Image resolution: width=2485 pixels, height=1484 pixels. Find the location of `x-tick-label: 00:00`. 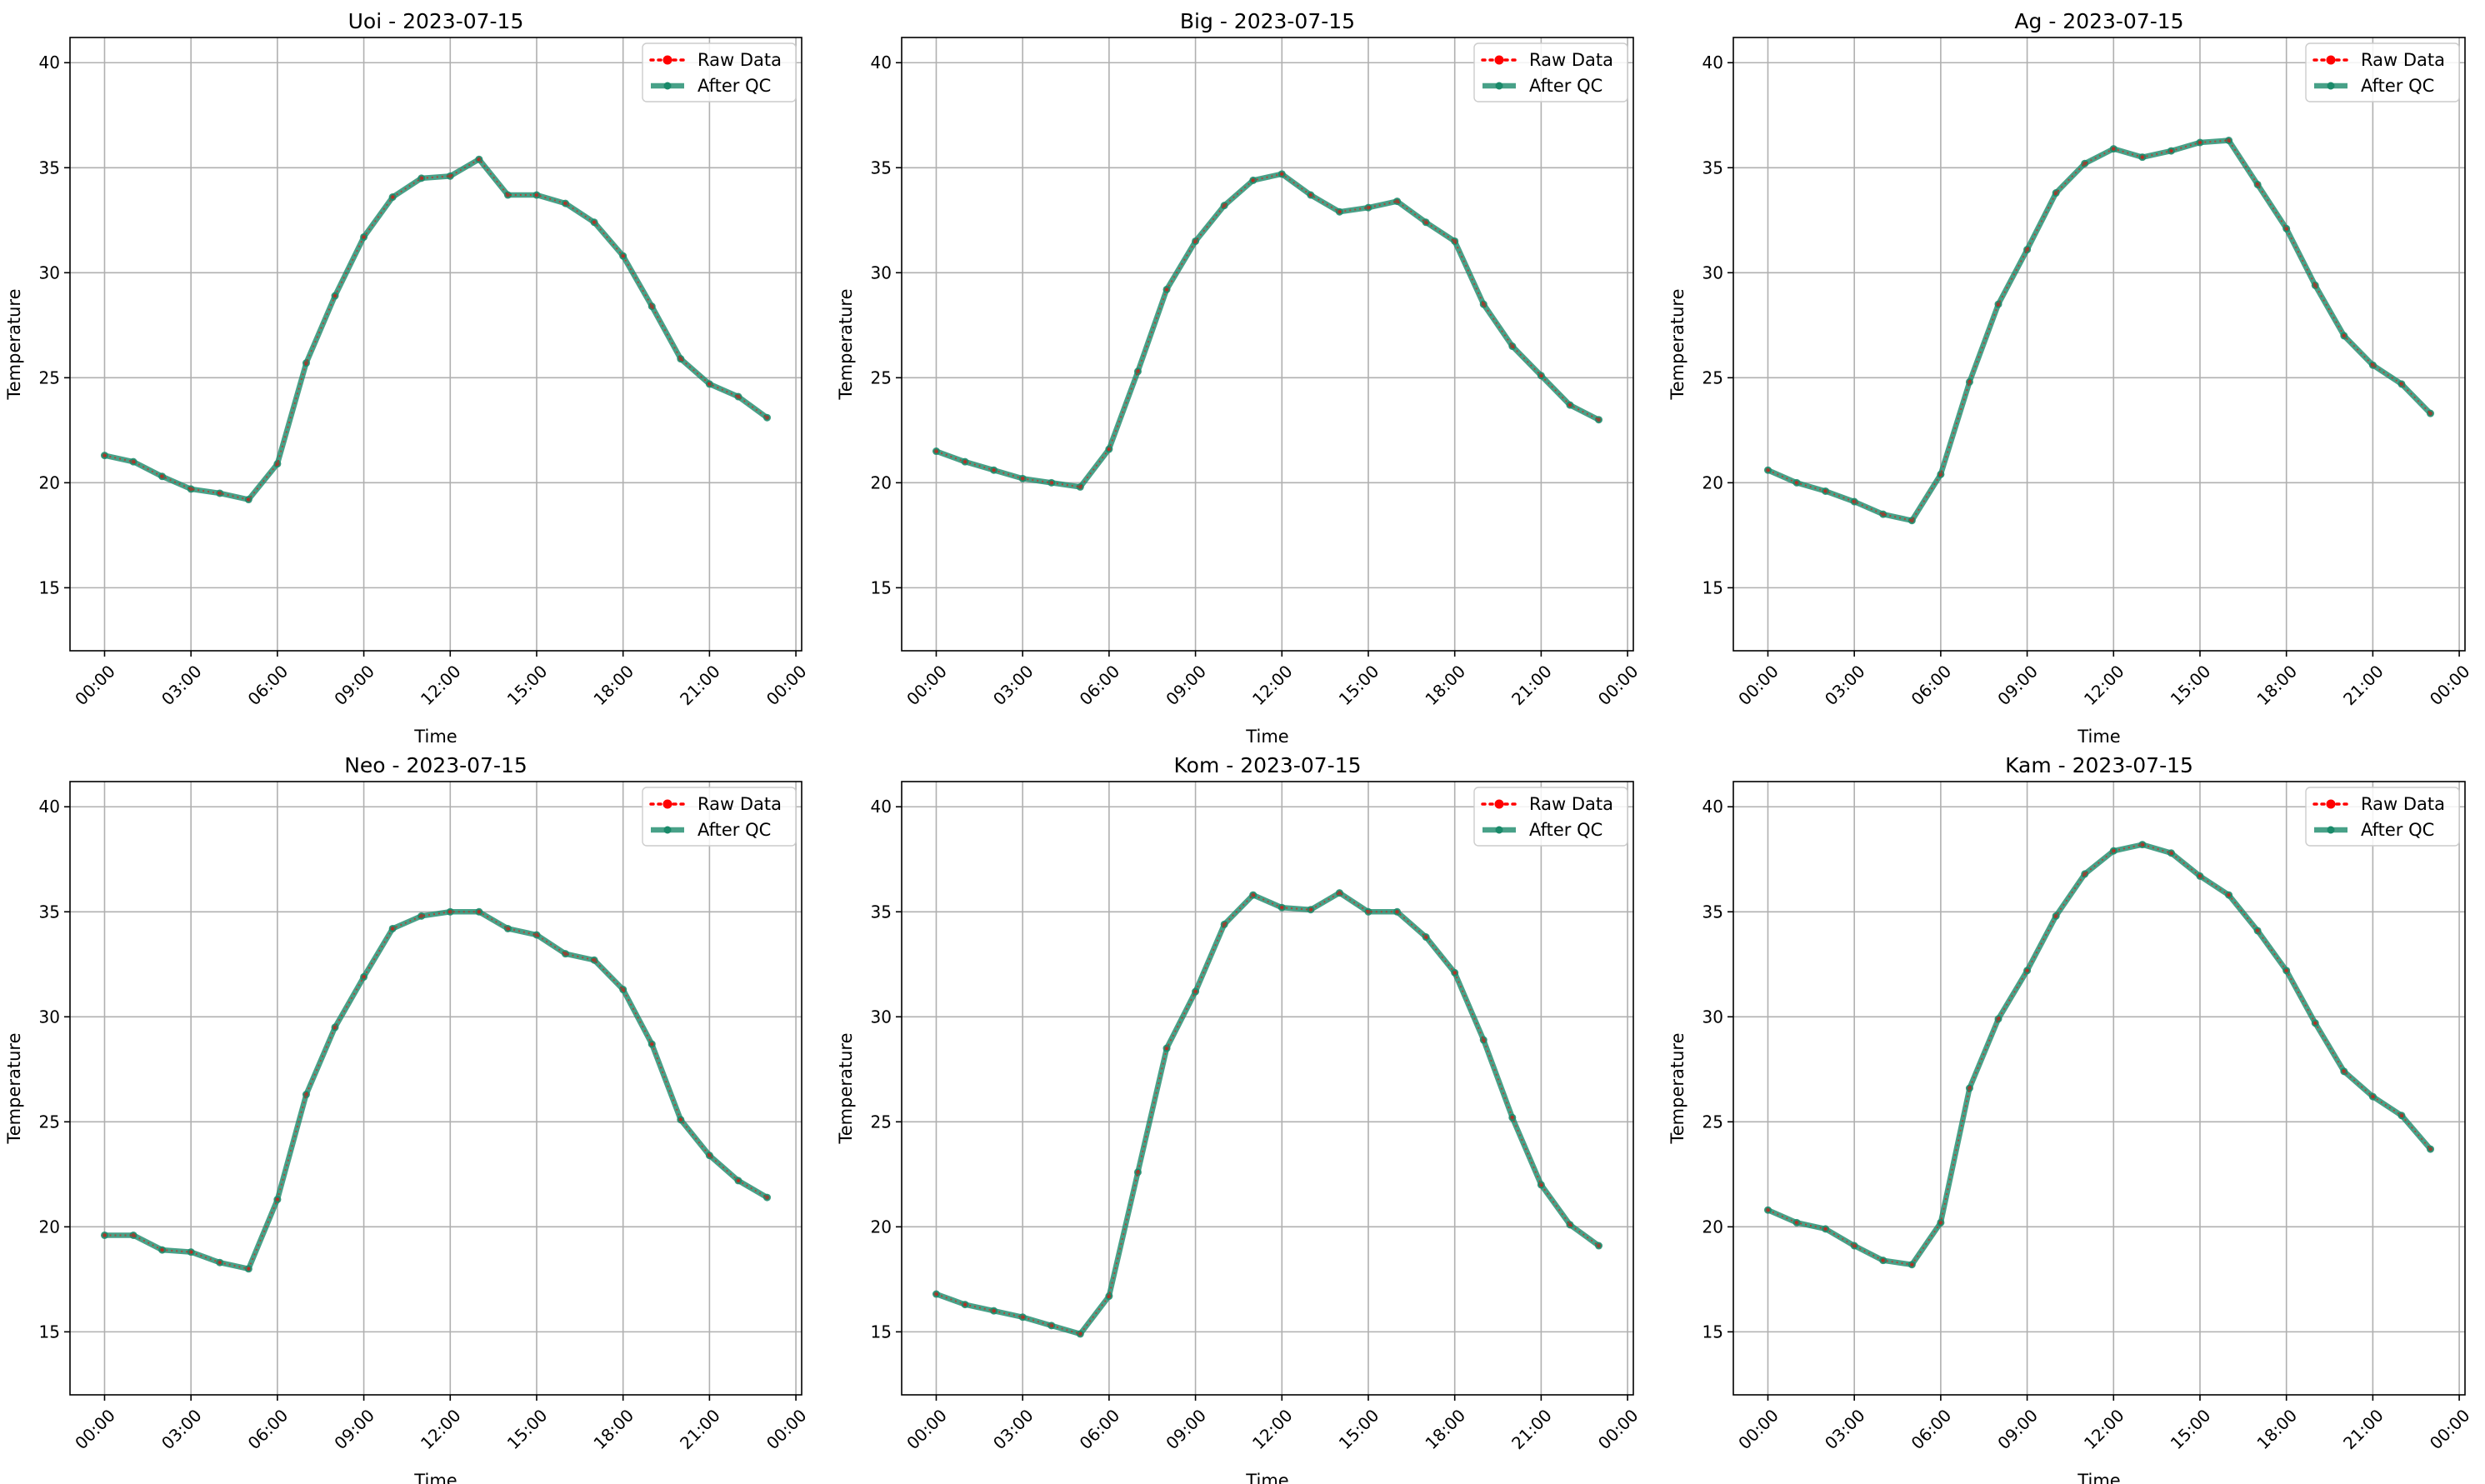

x-tick-label: 00:00 is located at coordinates (786, 685).